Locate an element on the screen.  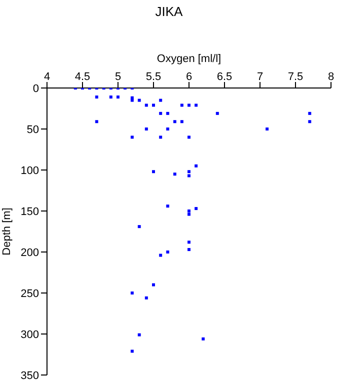
x-tick-label: 7.5 is located at coordinates (296, 77).